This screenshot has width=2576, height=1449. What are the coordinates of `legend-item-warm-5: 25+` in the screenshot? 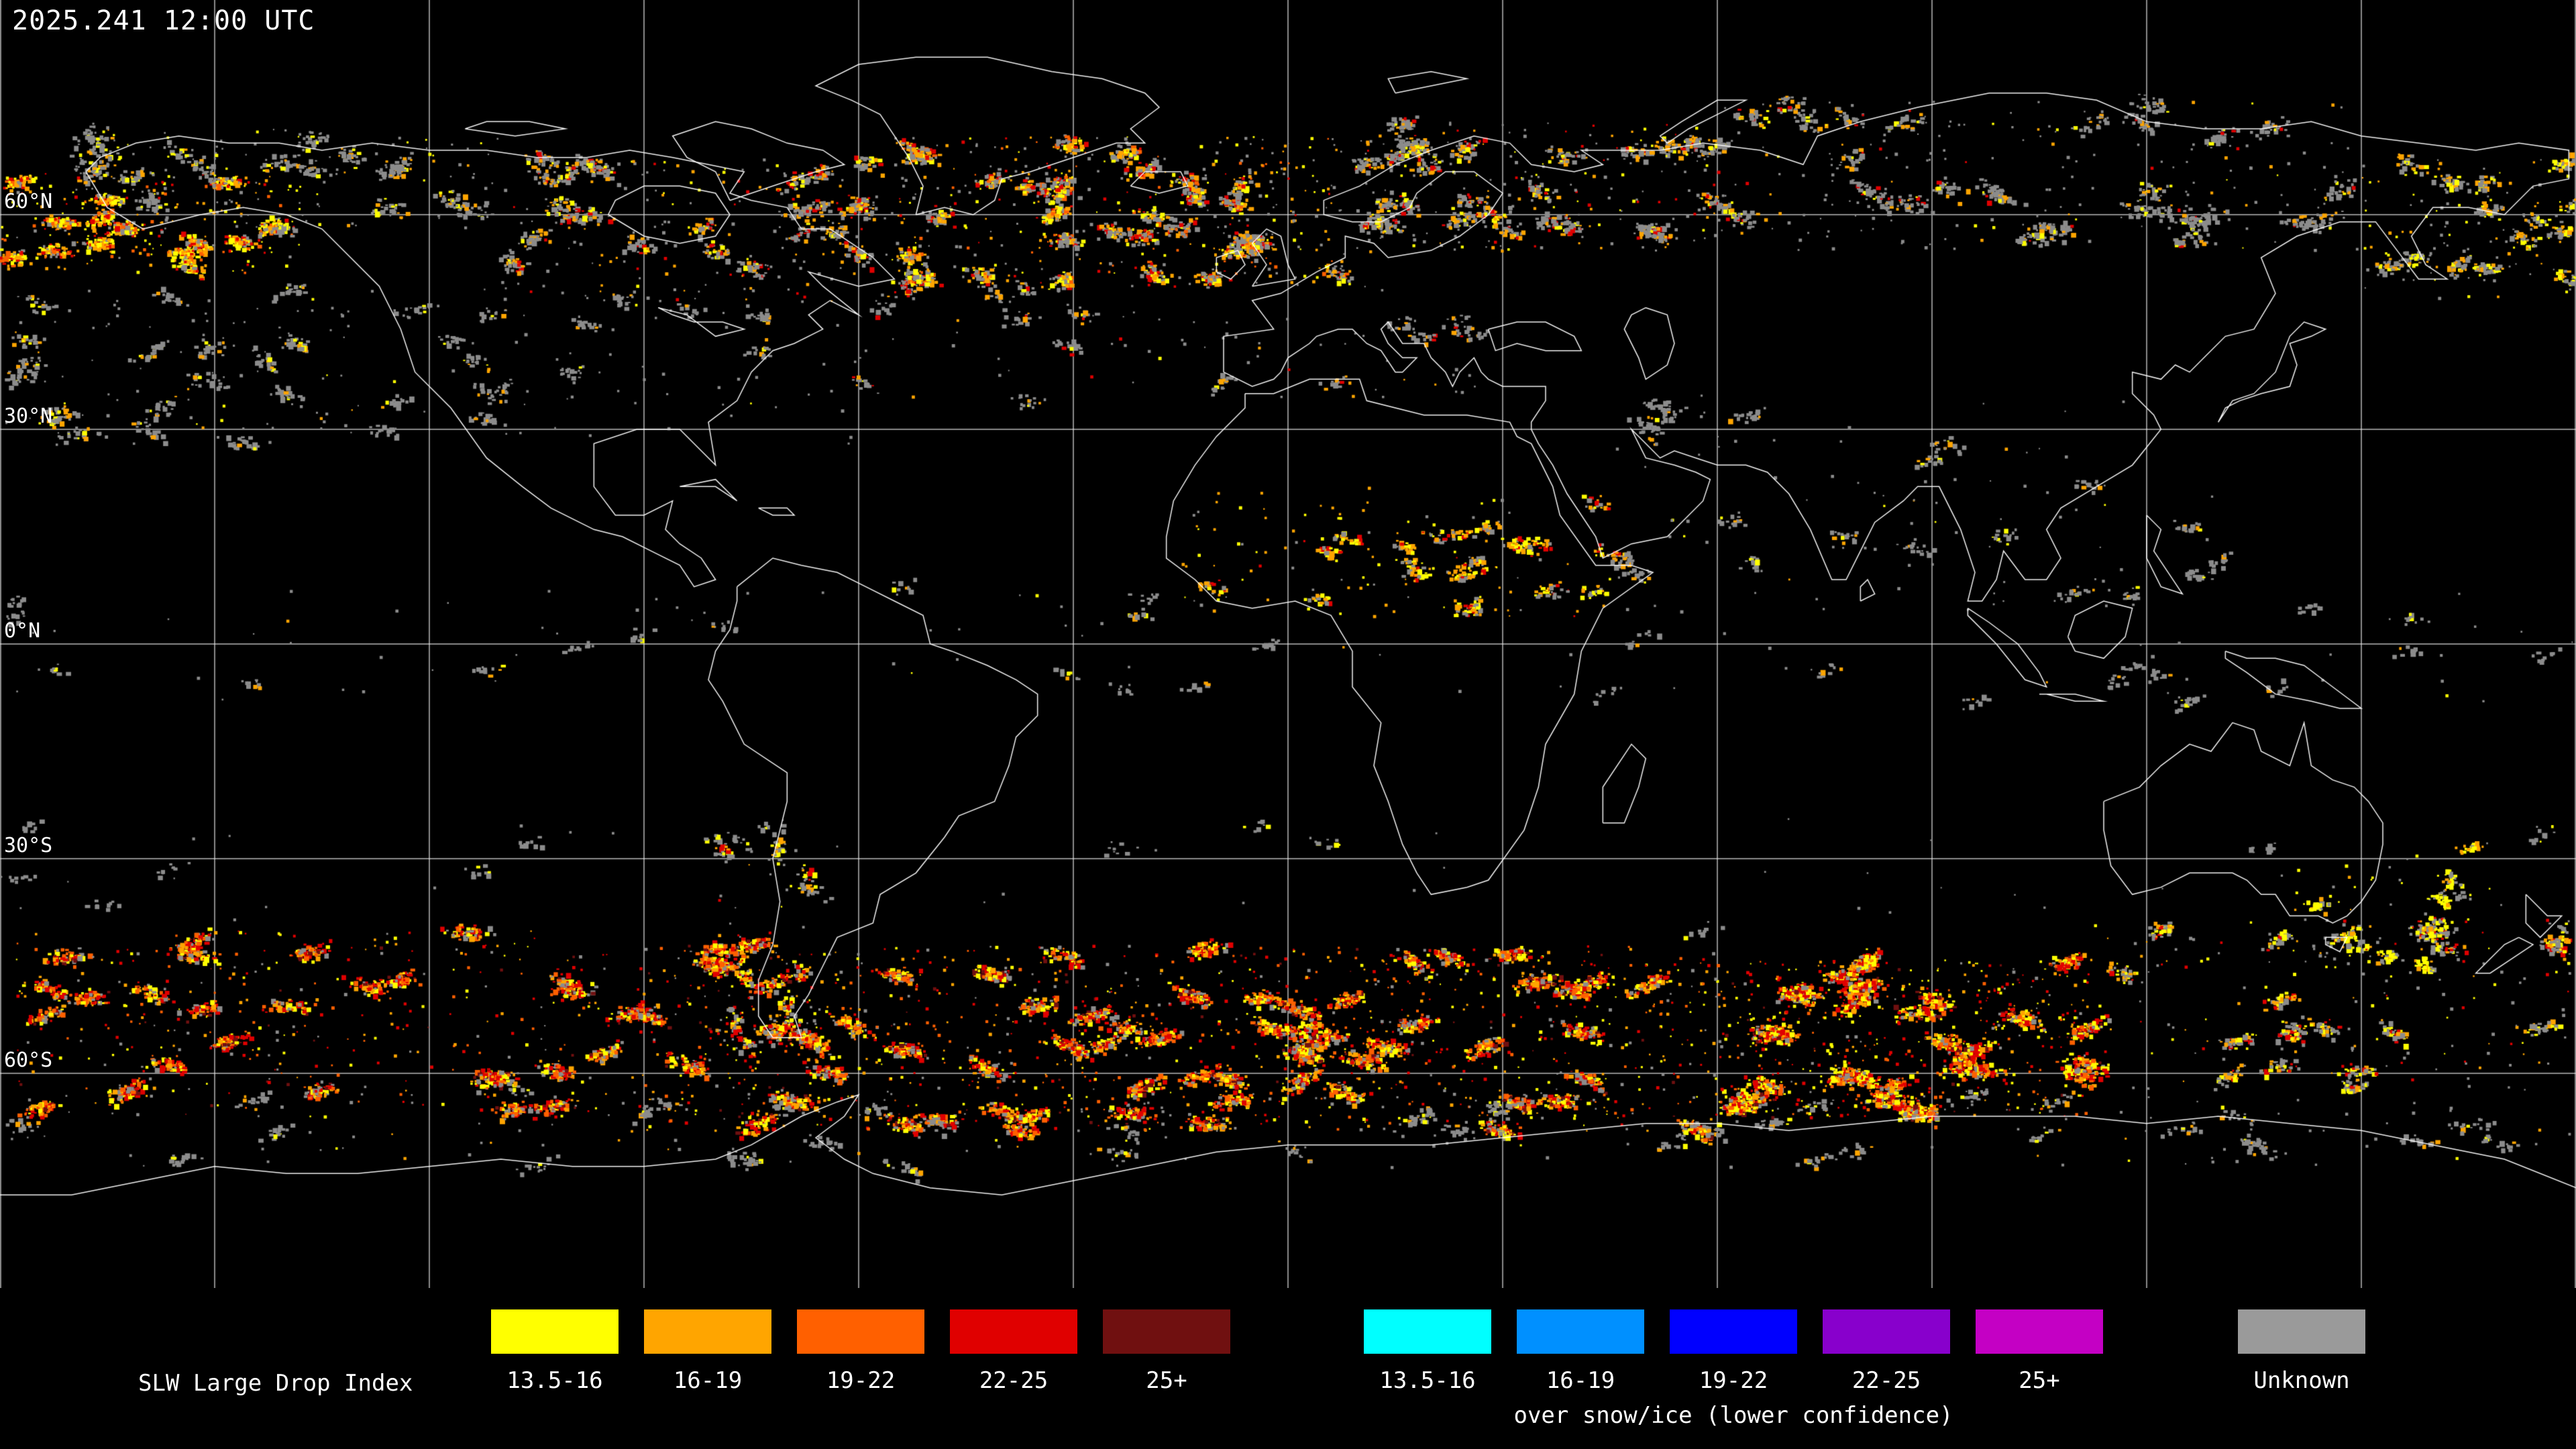 It's located at (1166, 1351).